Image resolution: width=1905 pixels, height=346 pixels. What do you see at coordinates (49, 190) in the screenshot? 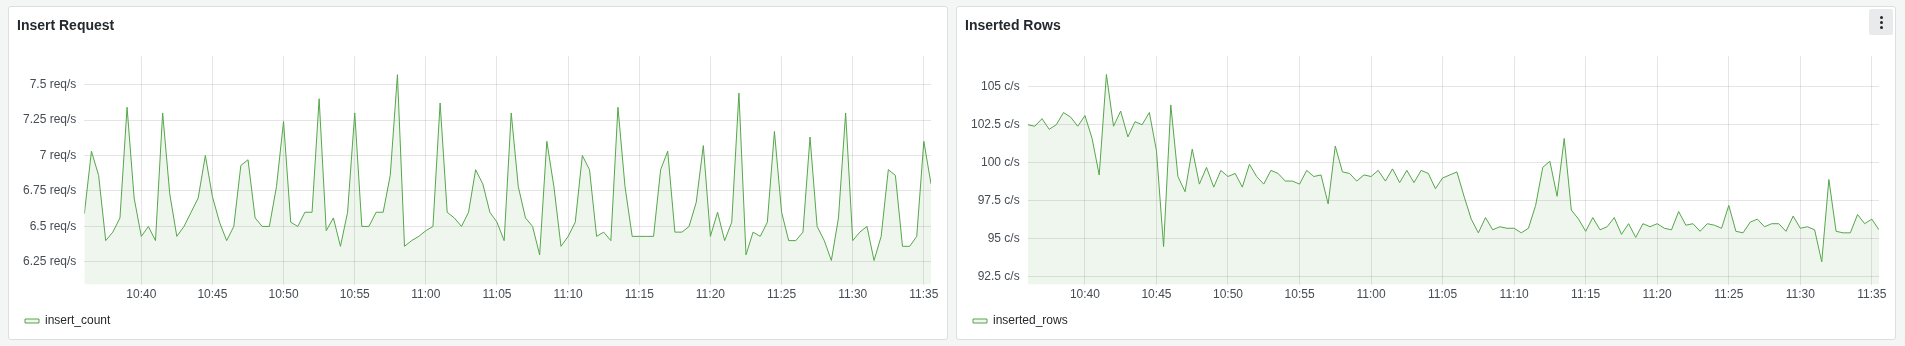
I see `y-tick-label: 6.75 req/s` at bounding box center [49, 190].